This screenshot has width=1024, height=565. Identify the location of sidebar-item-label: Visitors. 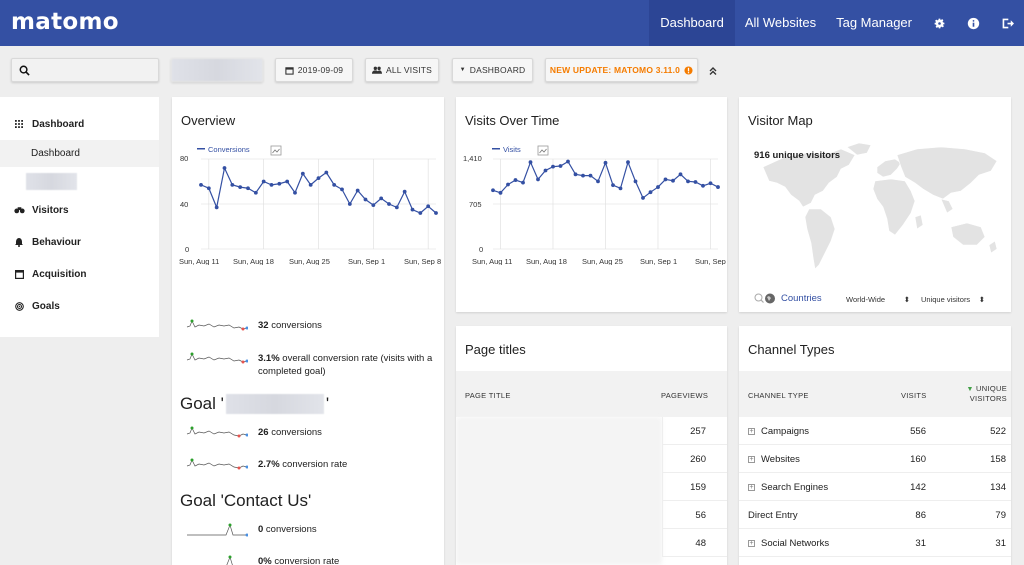
(50, 210).